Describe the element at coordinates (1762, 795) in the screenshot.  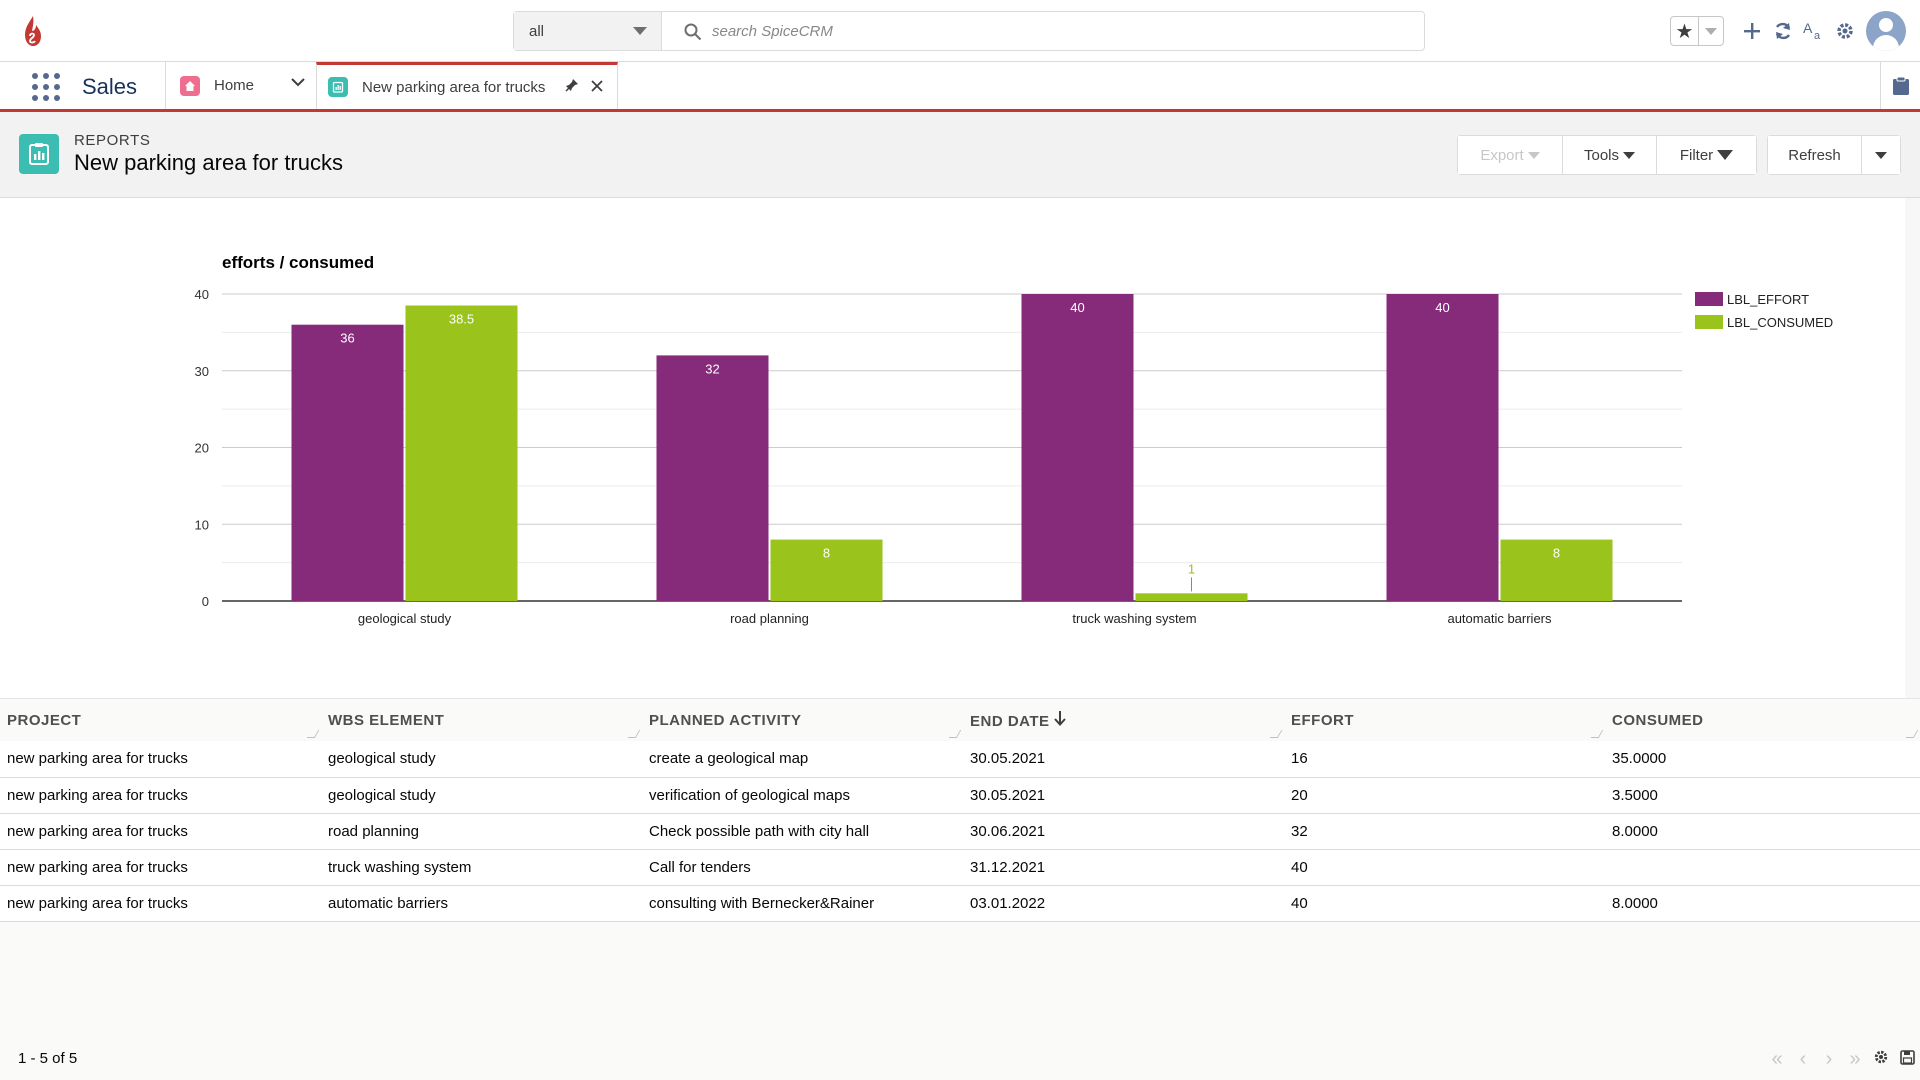
I see `cell-consumed: 3.5000` at that location.